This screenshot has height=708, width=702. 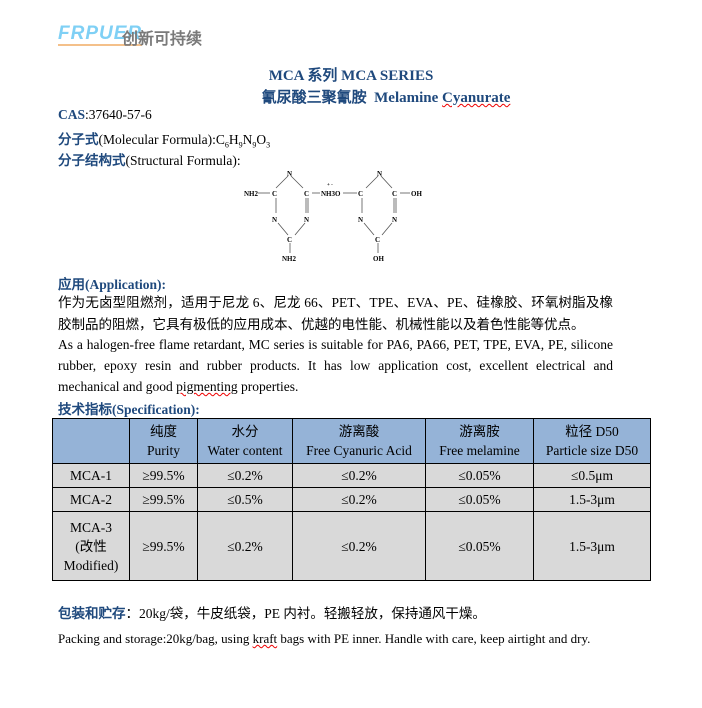 I want to click on atom: NH3O, so click(x=331, y=194).